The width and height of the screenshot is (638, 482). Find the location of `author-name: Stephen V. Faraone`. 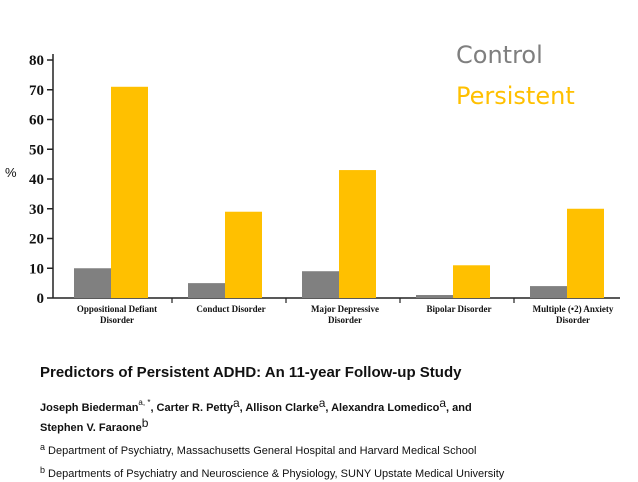

author-name: Stephen V. Faraone is located at coordinates (91, 428).